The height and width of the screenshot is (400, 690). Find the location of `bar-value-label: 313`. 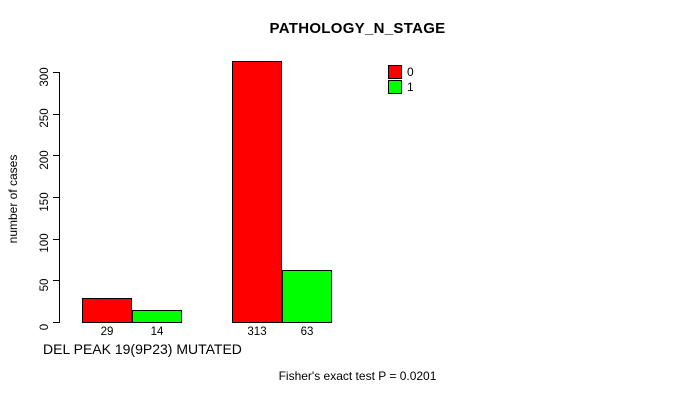

bar-value-label: 313 is located at coordinates (257, 332).